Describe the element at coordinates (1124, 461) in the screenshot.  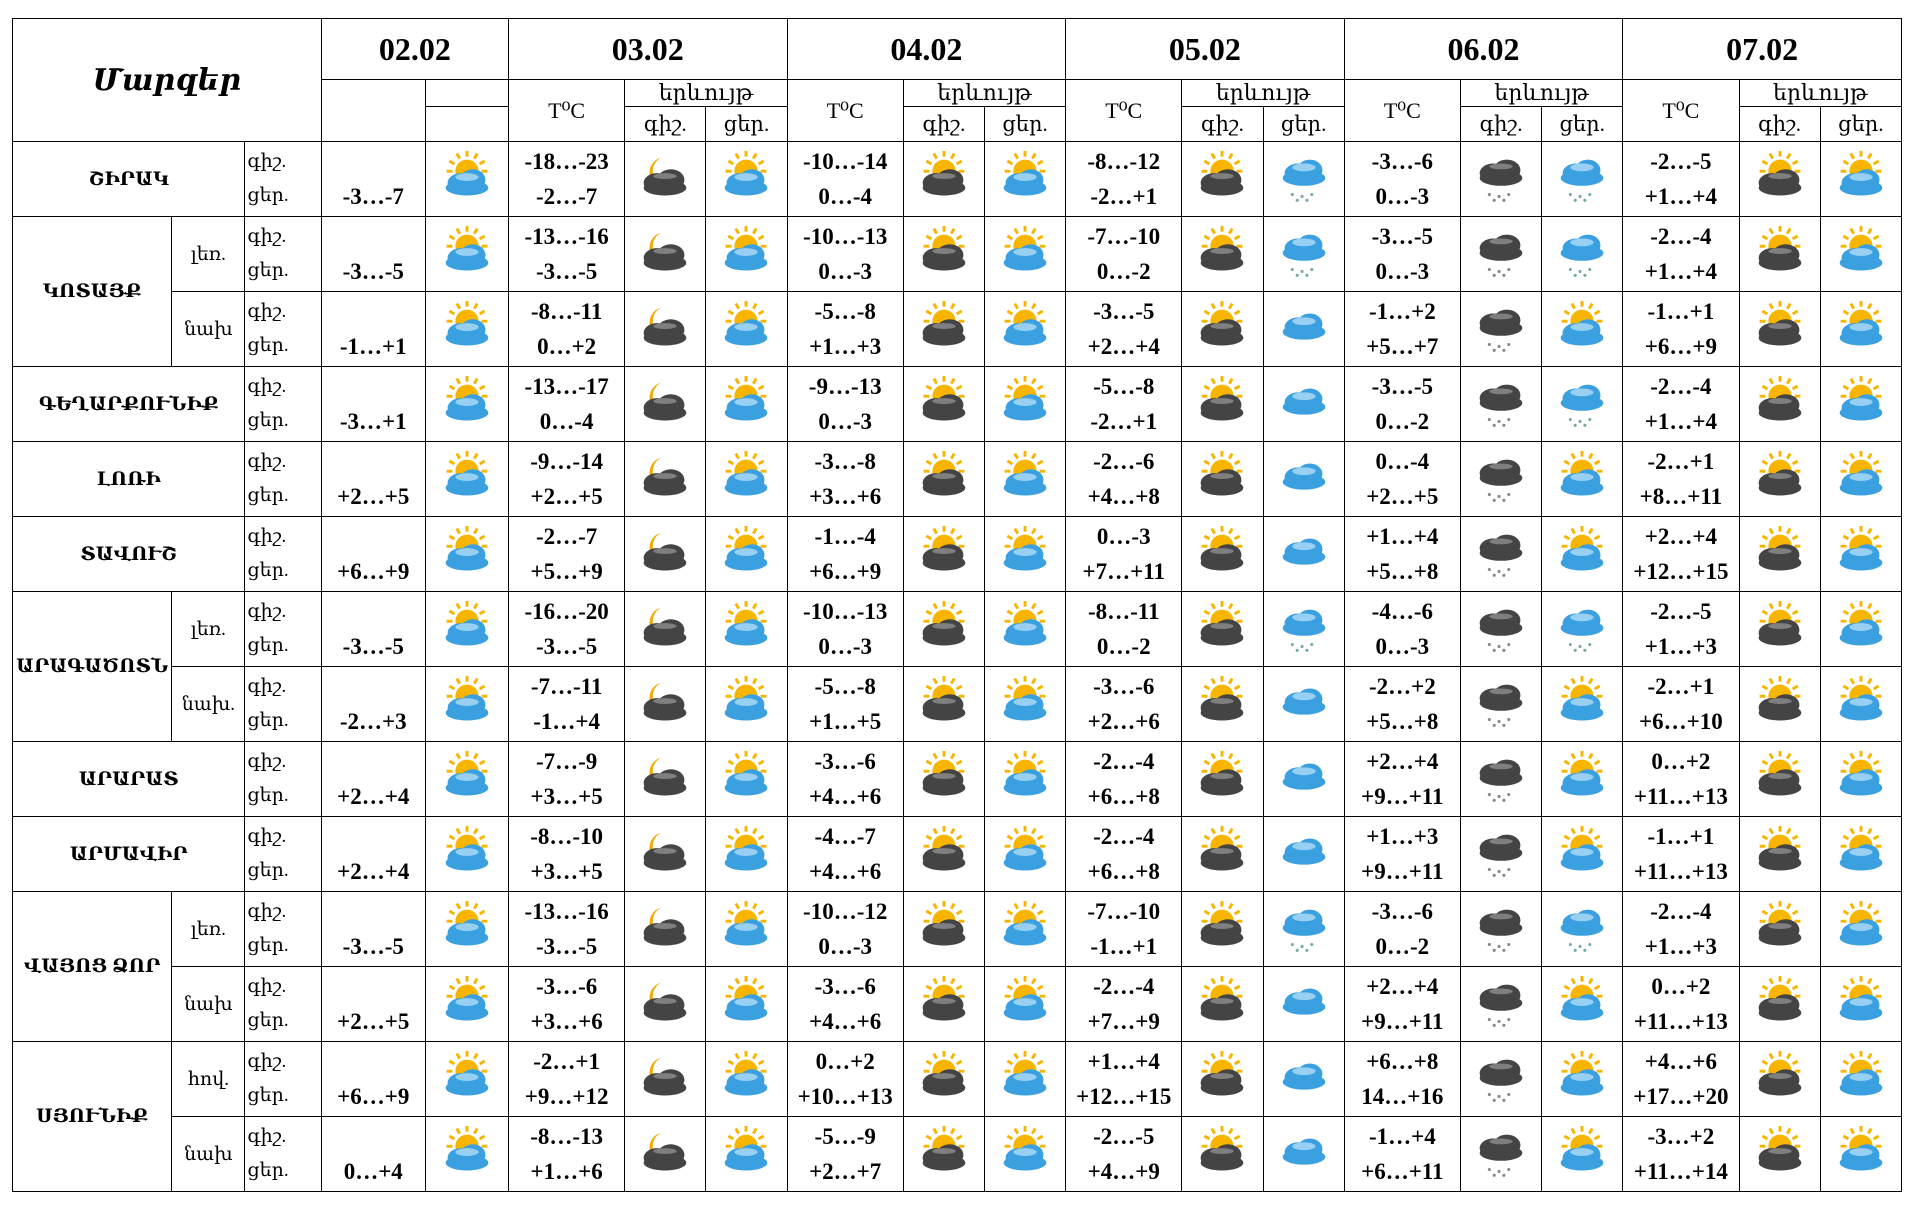
I see `temp: -2…-6` at that location.